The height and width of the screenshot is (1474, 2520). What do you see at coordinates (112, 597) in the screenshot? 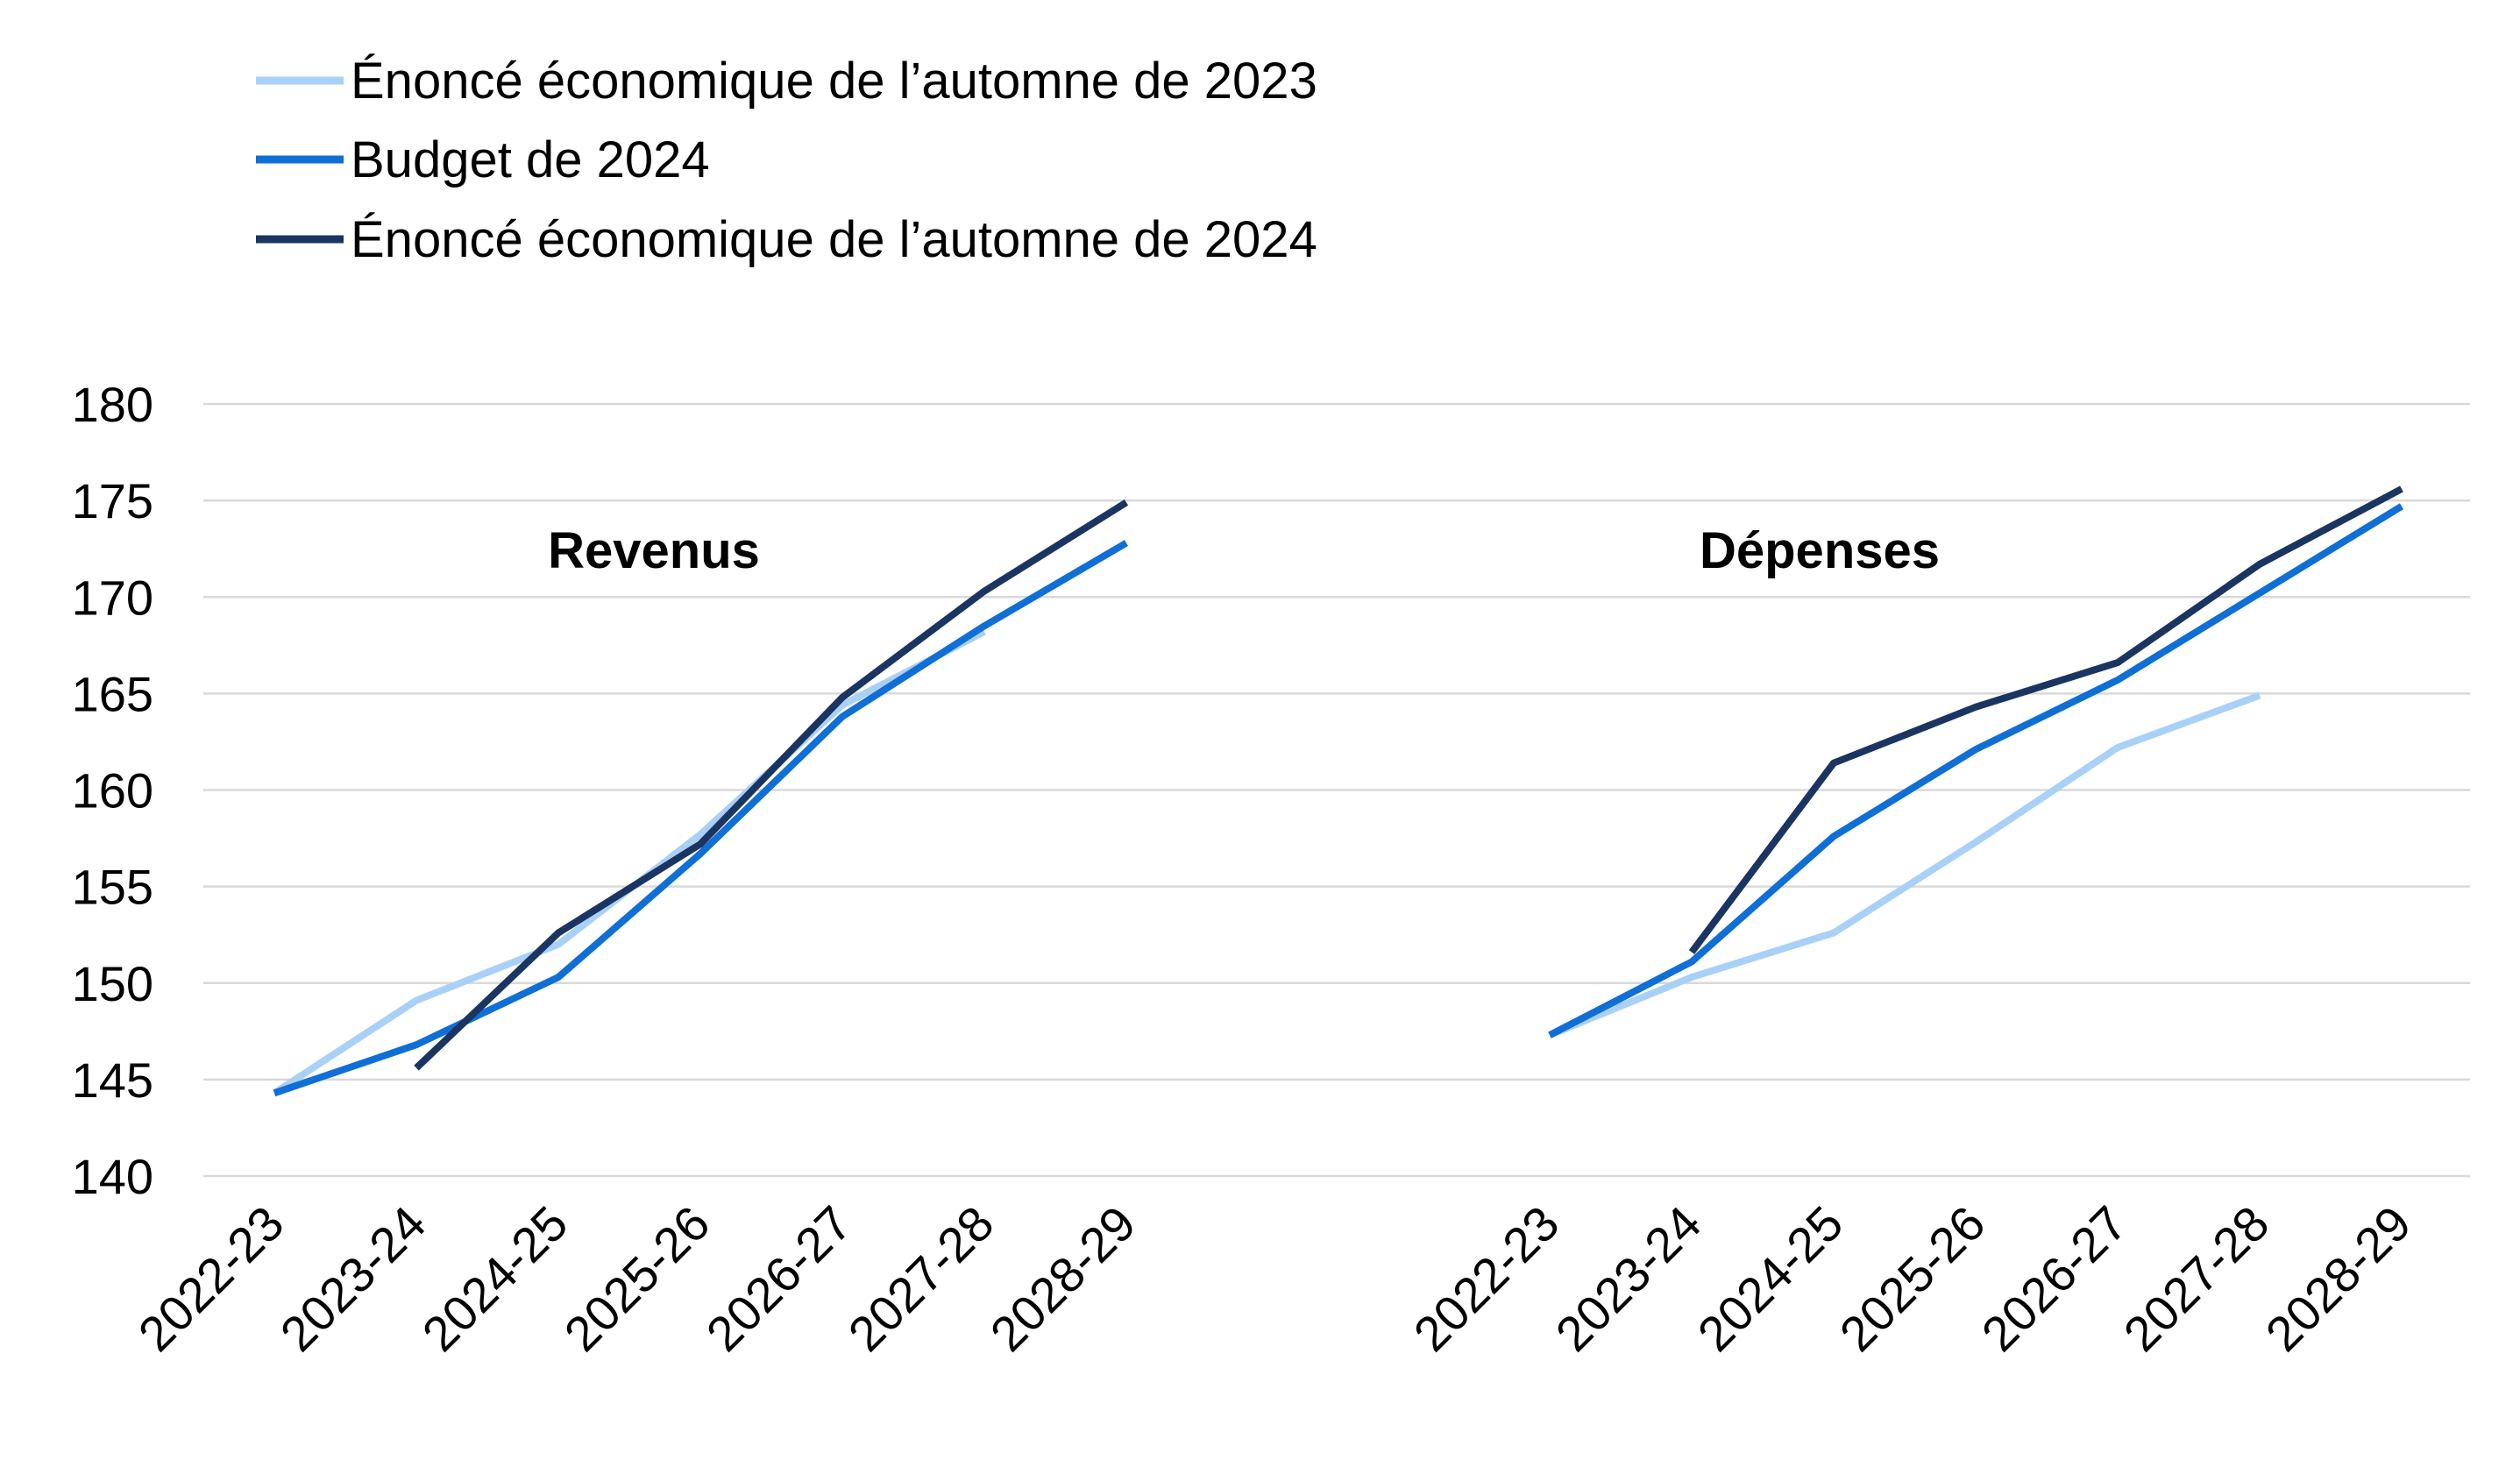
I see `y-tick-label: 170` at bounding box center [112, 597].